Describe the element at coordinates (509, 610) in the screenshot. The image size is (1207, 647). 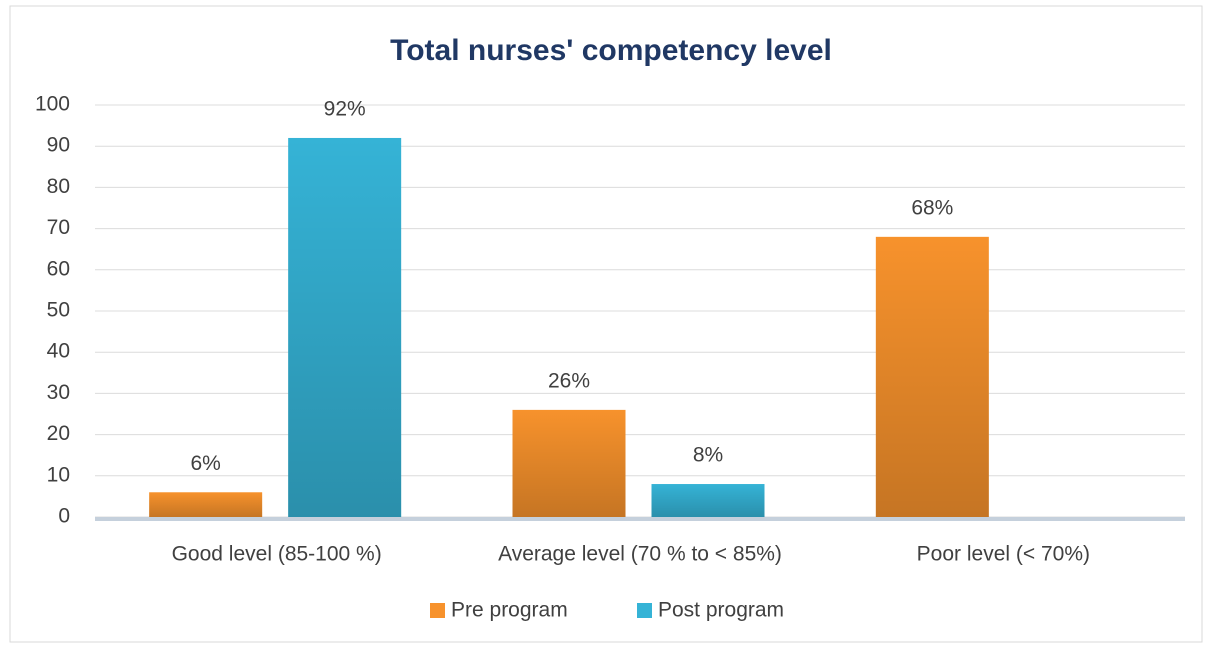
I see `legend-label: Pre program` at that location.